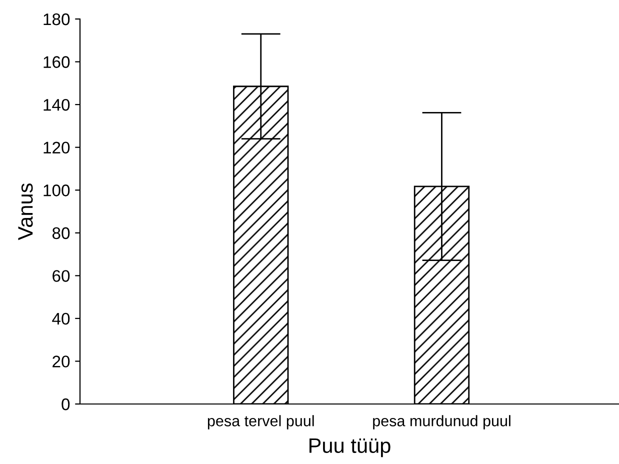 The image size is (619, 464). I want to click on y-tick-label: 180, so click(57, 19).